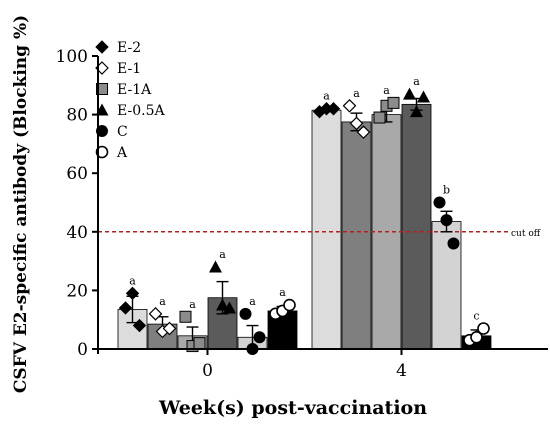  What do you see at coordinates (77, 174) in the screenshot?
I see `y-tick-label: 60` at bounding box center [77, 174].